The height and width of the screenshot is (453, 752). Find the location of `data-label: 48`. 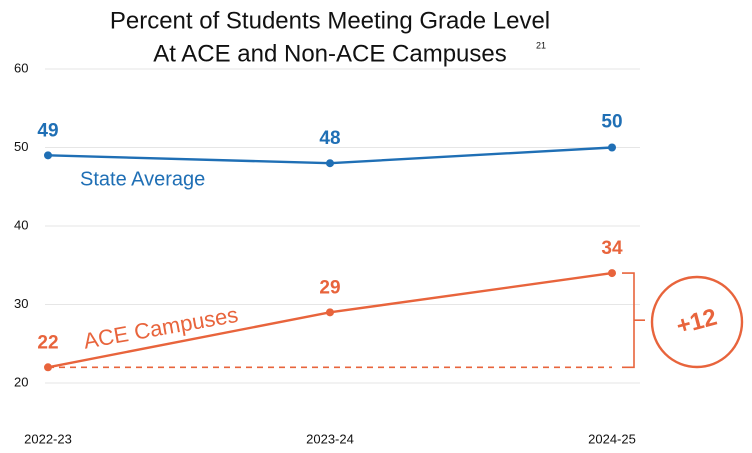

data-label: 48 is located at coordinates (329, 138).